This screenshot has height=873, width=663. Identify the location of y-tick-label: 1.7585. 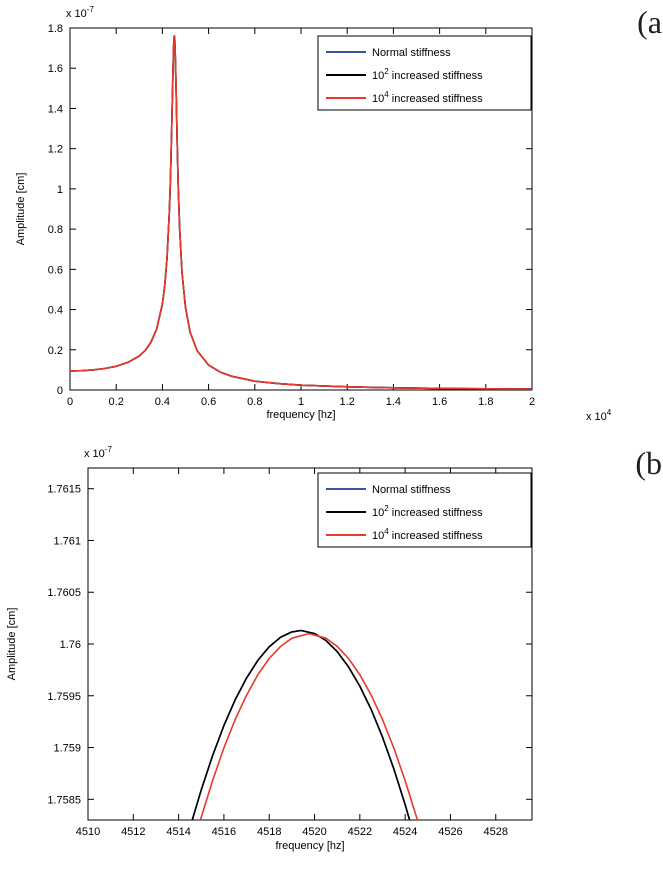
(64, 800).